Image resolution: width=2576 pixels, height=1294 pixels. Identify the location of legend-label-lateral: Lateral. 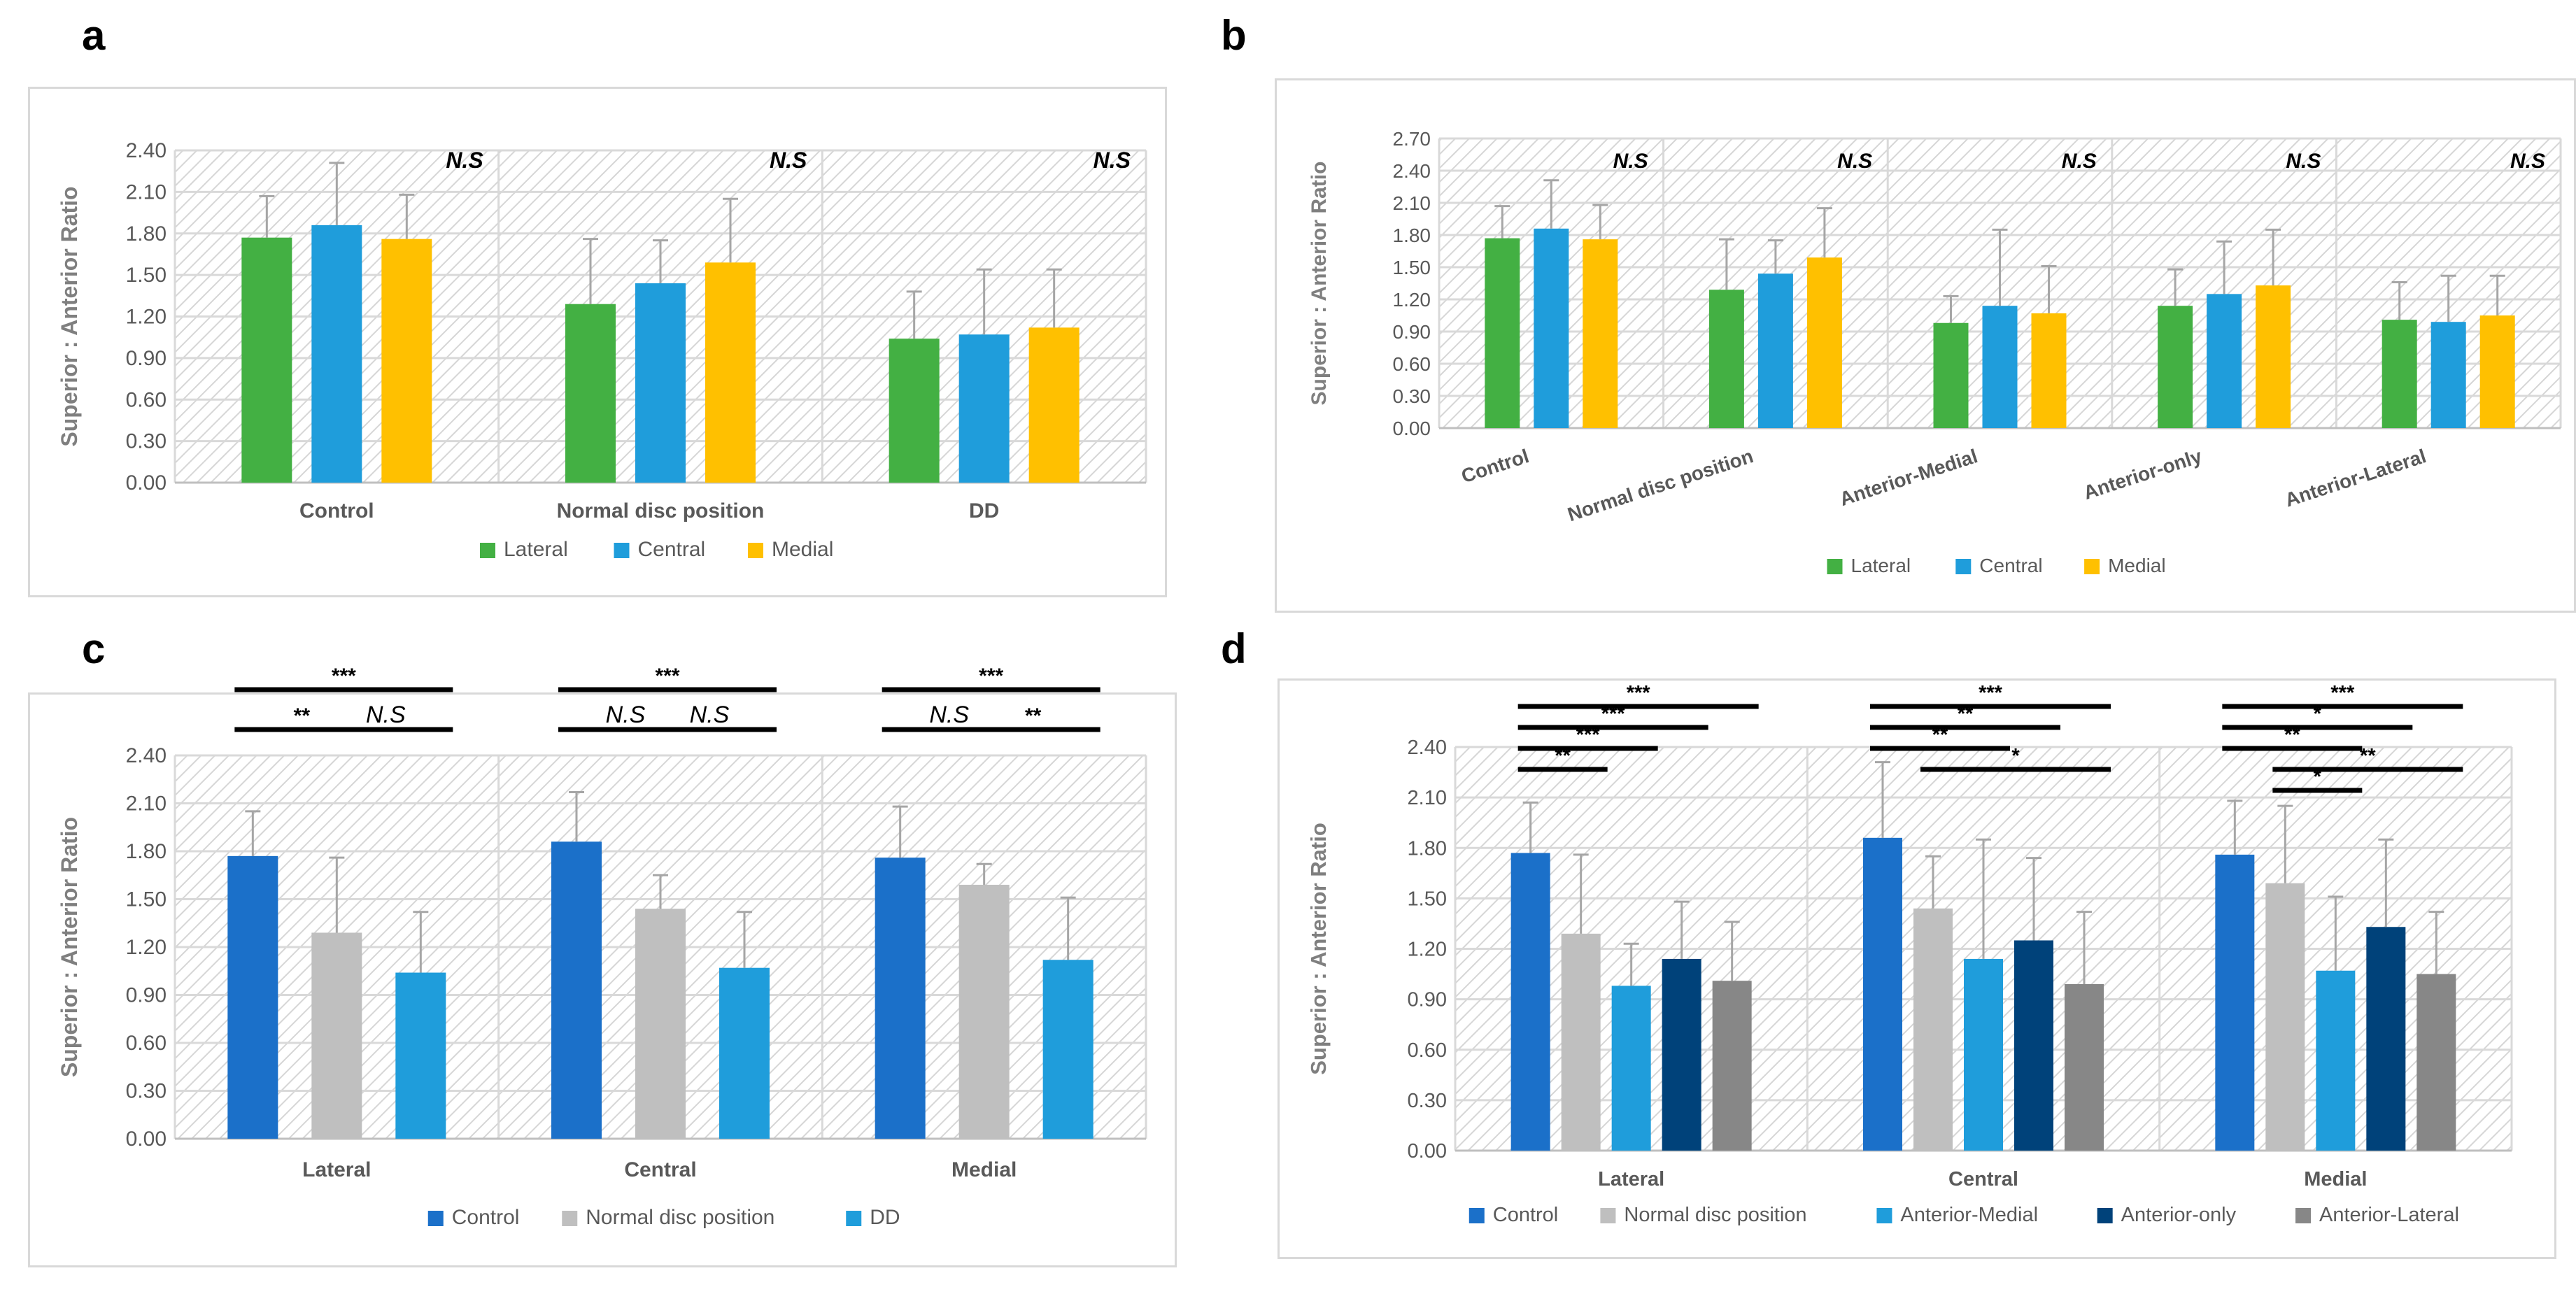
(536, 549).